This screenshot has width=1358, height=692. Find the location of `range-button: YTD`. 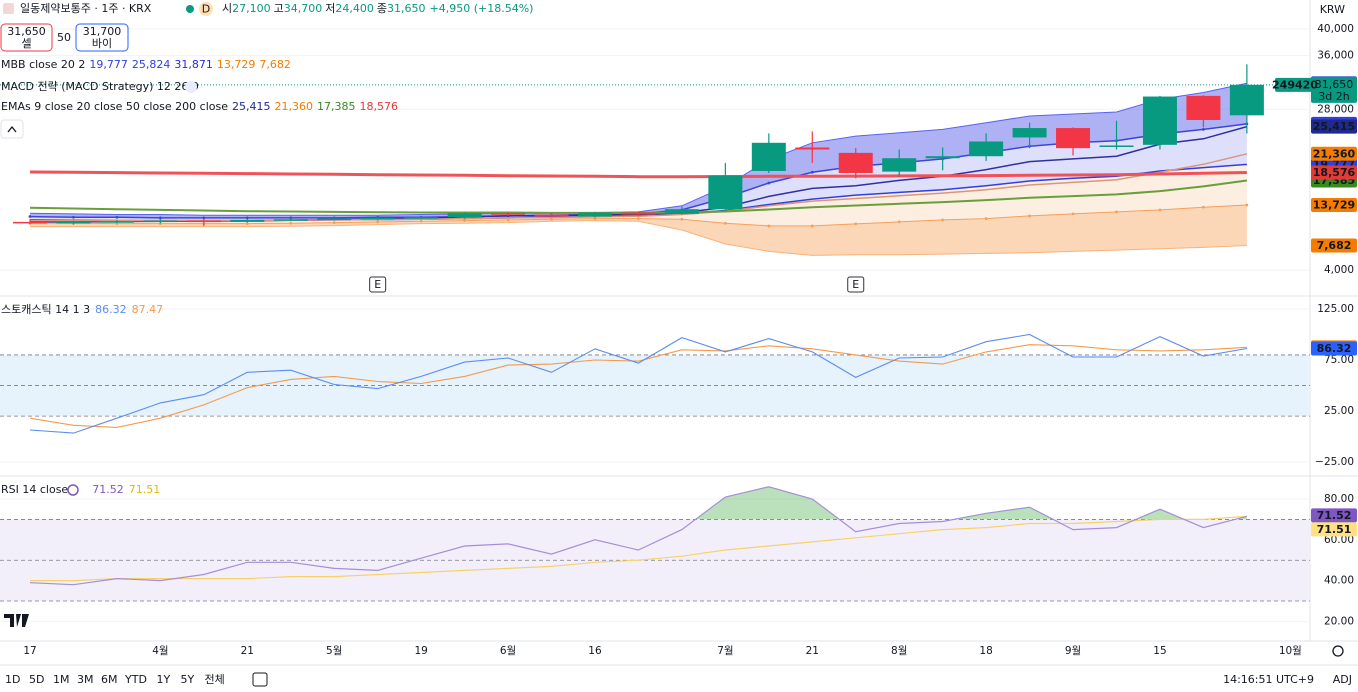

range-button: YTD is located at coordinates (135, 679).